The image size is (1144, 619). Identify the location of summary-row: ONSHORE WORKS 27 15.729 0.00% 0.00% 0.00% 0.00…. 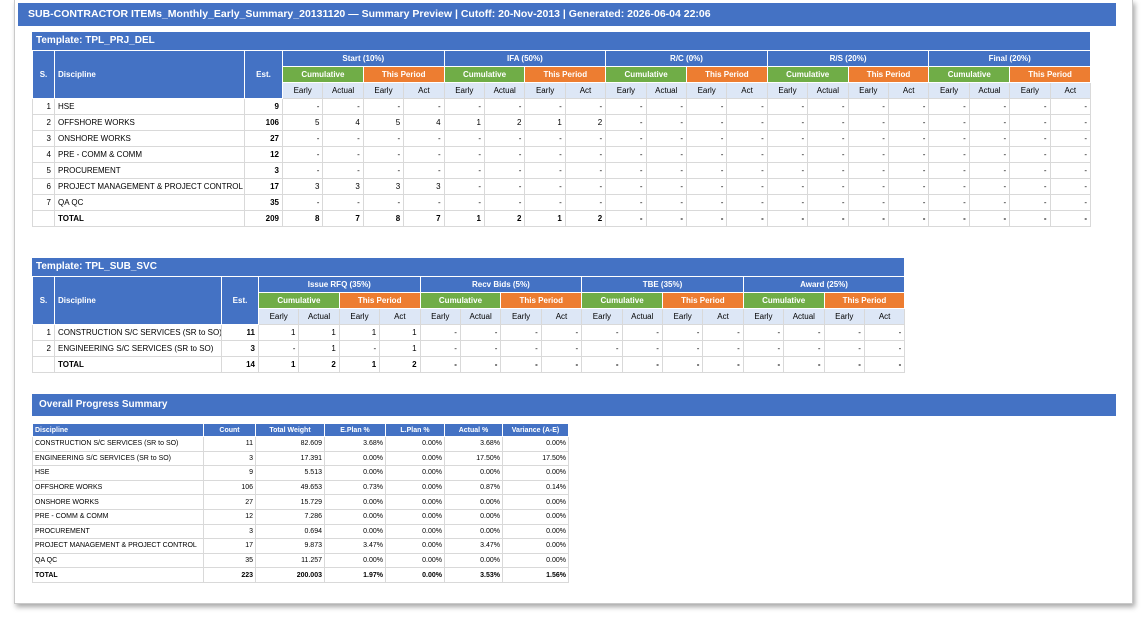
(300, 502).